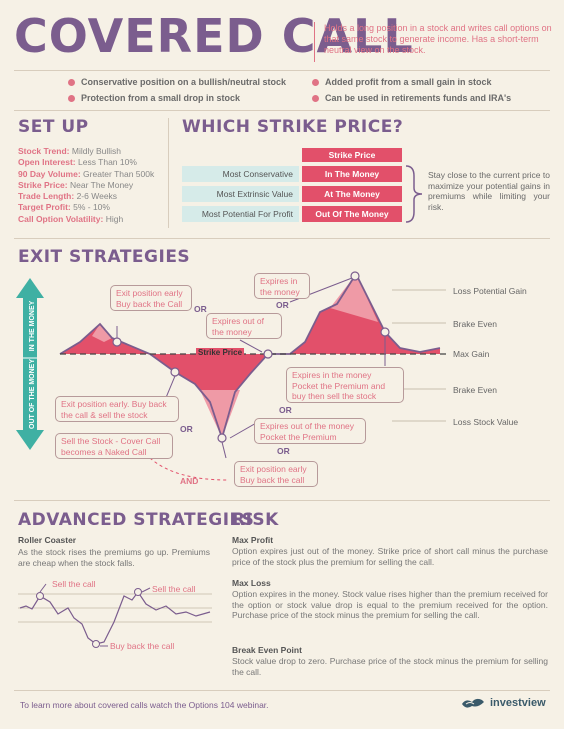 This screenshot has height=729, width=564. I want to click on callout-buy-back-call: Exit position early Buy back the Call, so click(151, 298).